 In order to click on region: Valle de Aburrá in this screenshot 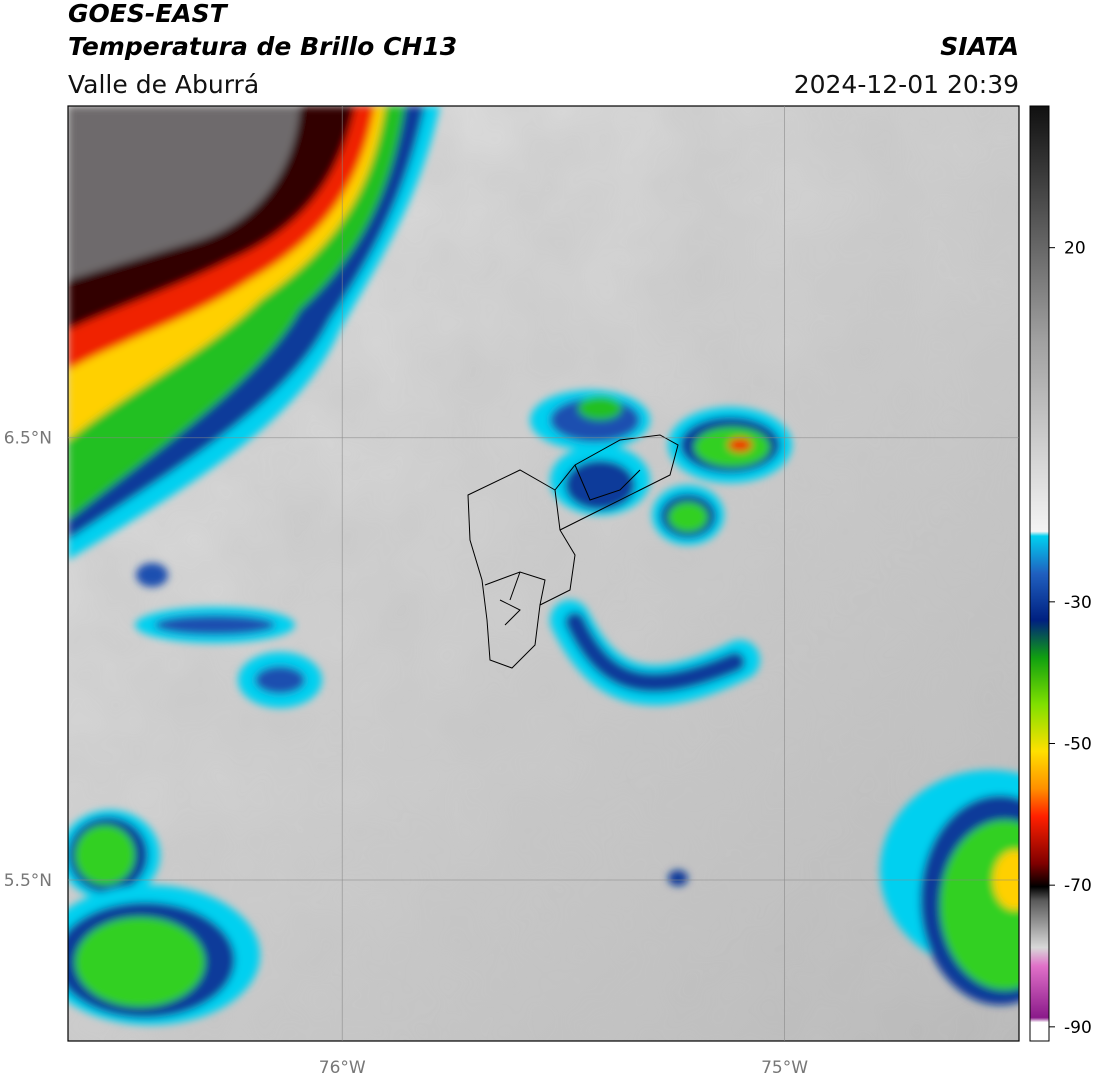, I will do `click(163, 84)`.